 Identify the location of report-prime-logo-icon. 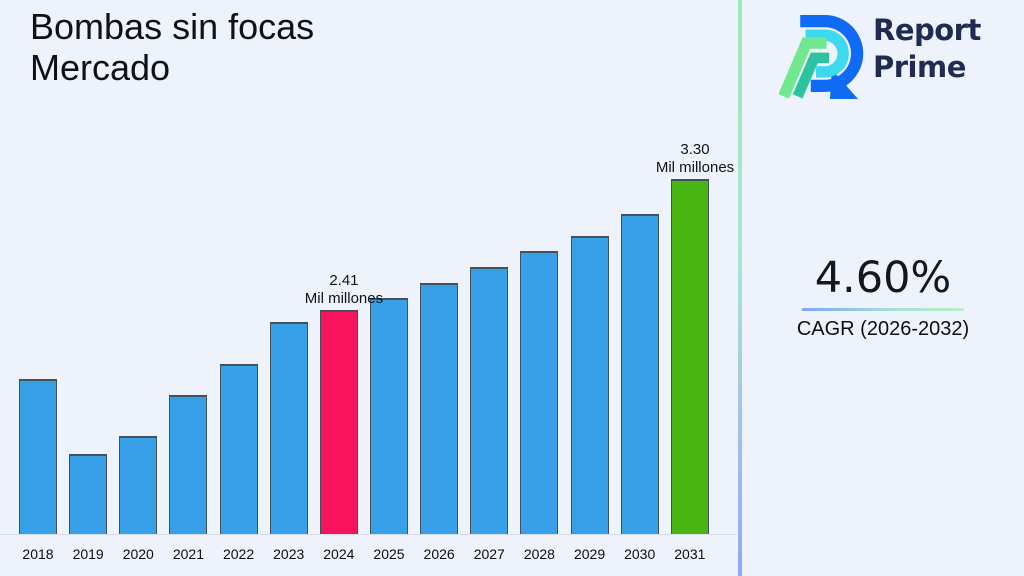
(821, 57).